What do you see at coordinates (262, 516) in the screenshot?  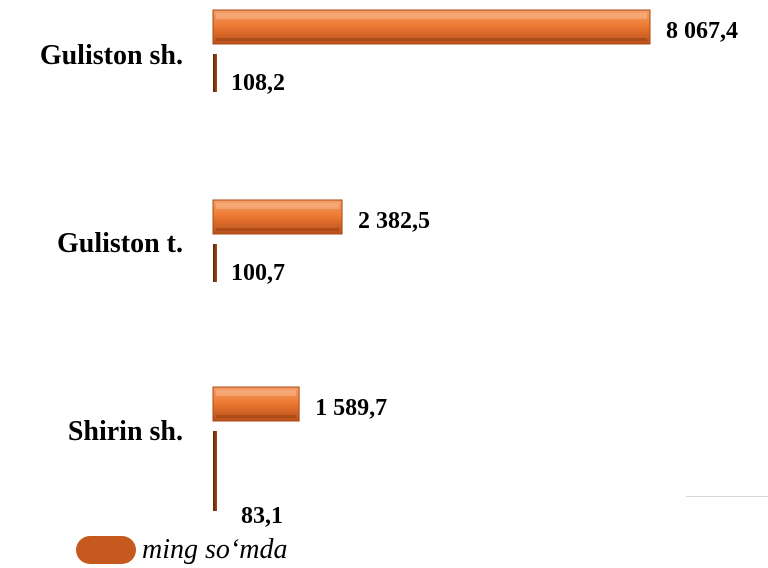 I see `bar-secondary-value-label: 83,1` at bounding box center [262, 516].